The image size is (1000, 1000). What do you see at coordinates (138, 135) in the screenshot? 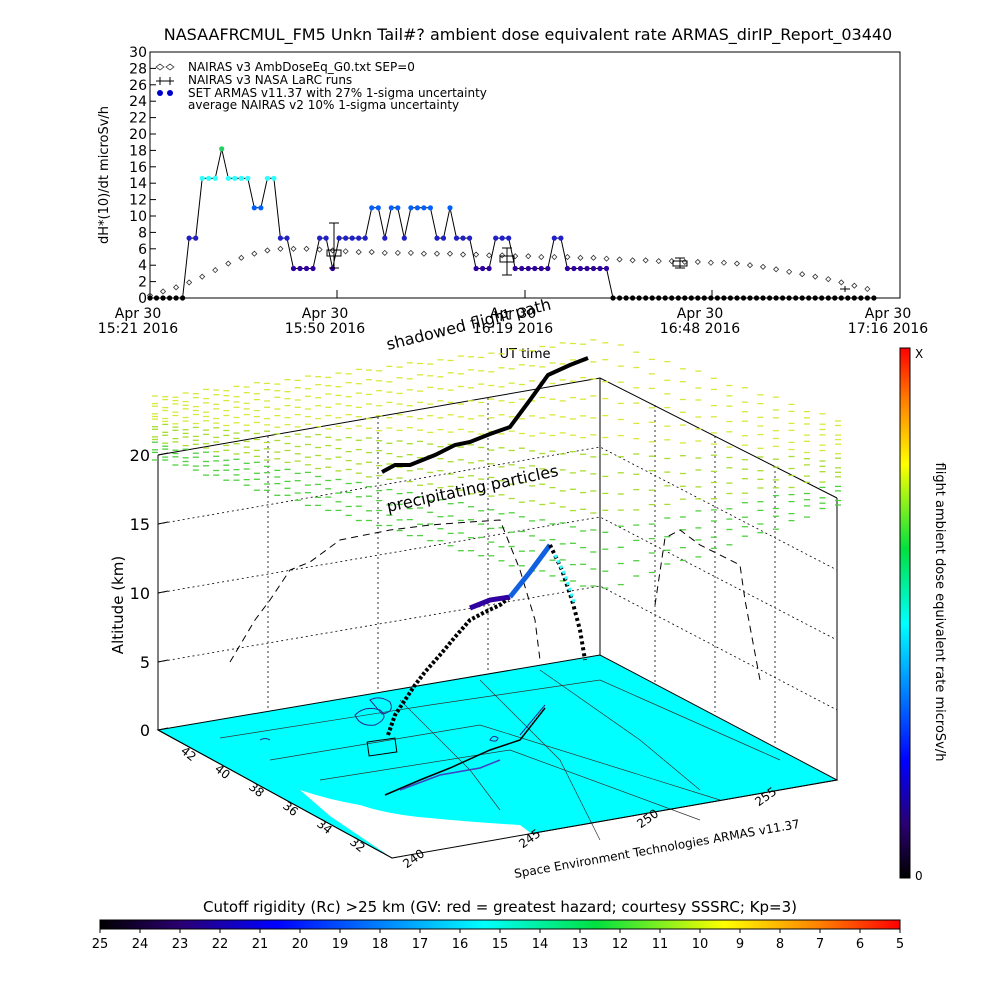
I see `top-y-tick-label: 20` at bounding box center [138, 135].